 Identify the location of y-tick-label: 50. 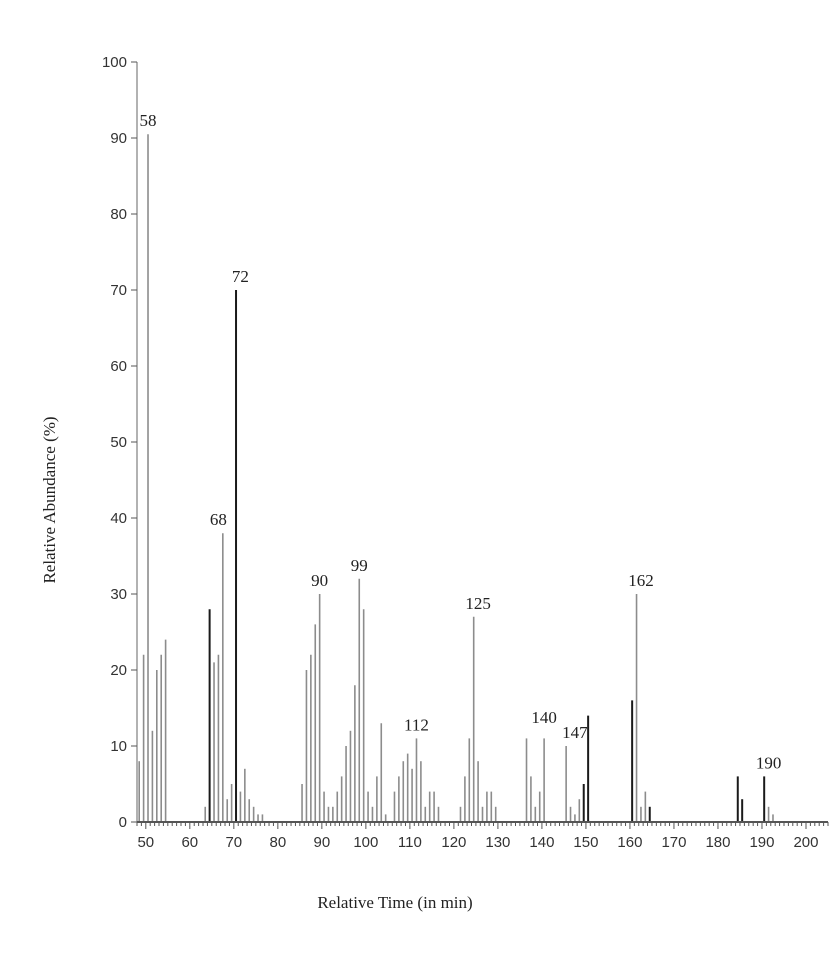
(118, 442).